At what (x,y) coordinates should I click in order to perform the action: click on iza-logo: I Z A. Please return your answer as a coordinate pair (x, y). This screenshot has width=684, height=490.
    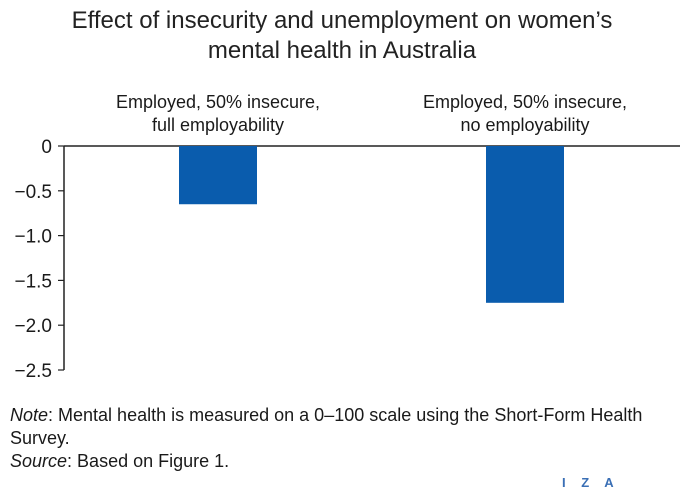
    Looking at the image, I should click on (591, 482).